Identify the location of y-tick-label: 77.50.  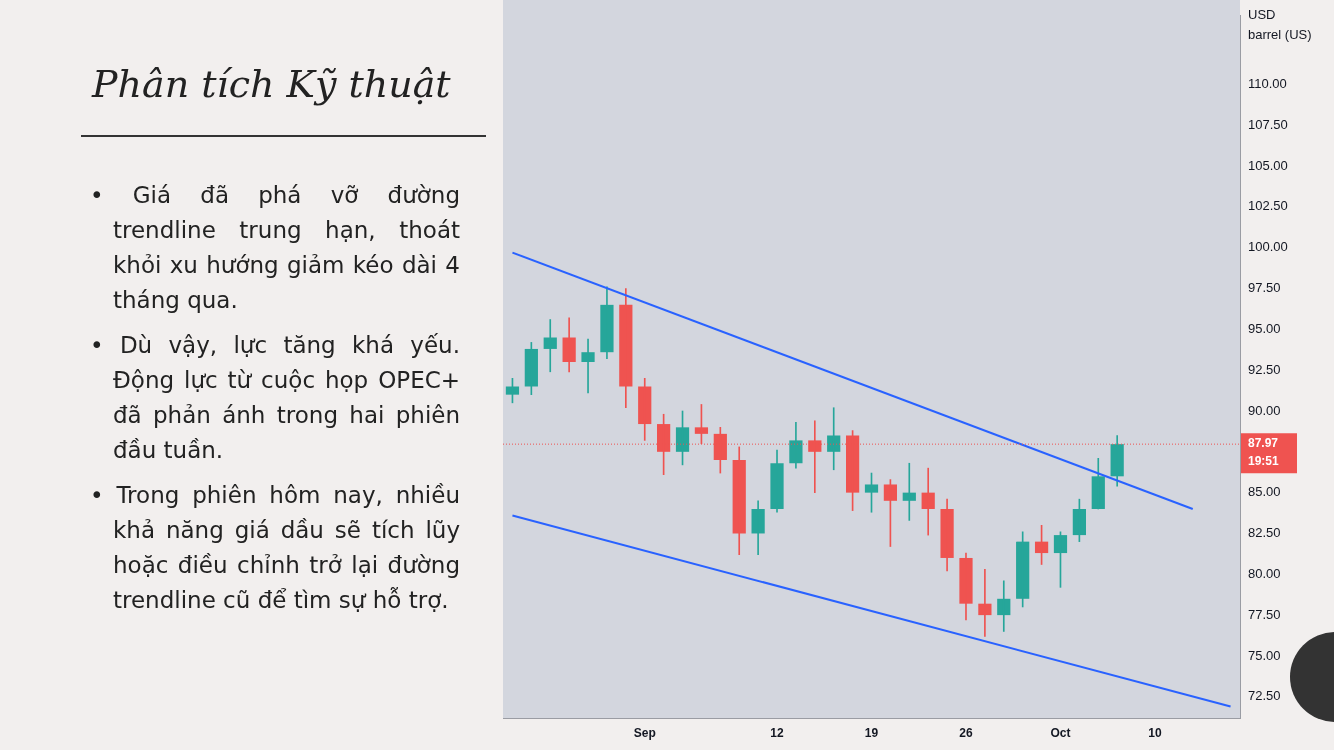
(1264, 614).